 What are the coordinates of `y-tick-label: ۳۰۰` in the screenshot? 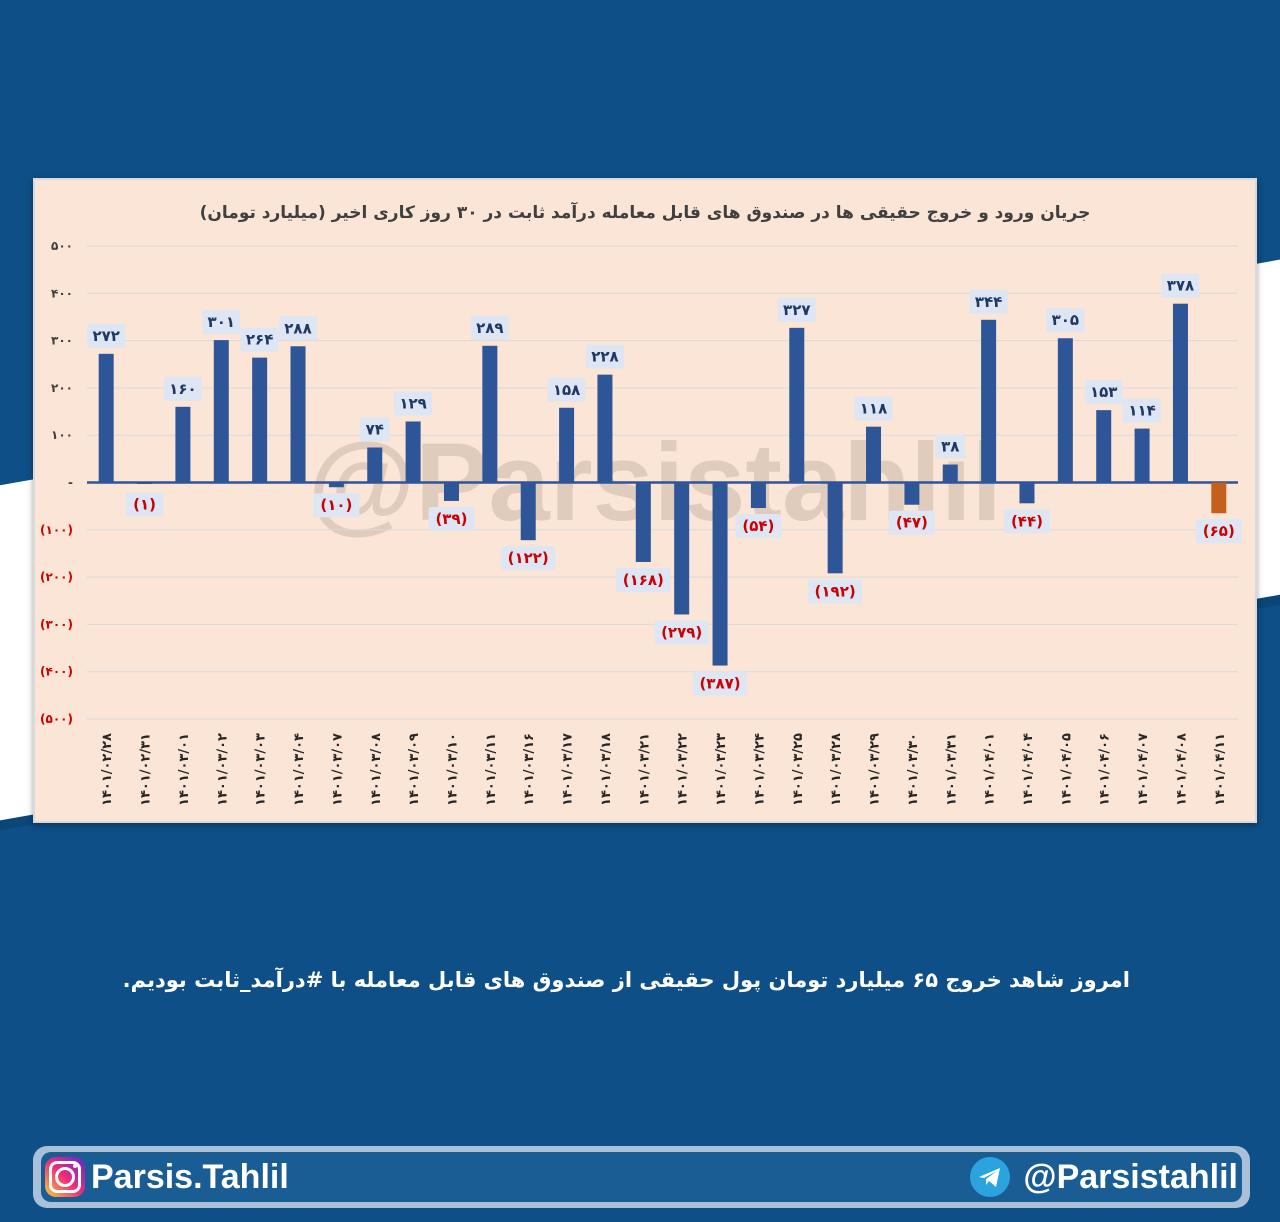 It's located at (62, 341).